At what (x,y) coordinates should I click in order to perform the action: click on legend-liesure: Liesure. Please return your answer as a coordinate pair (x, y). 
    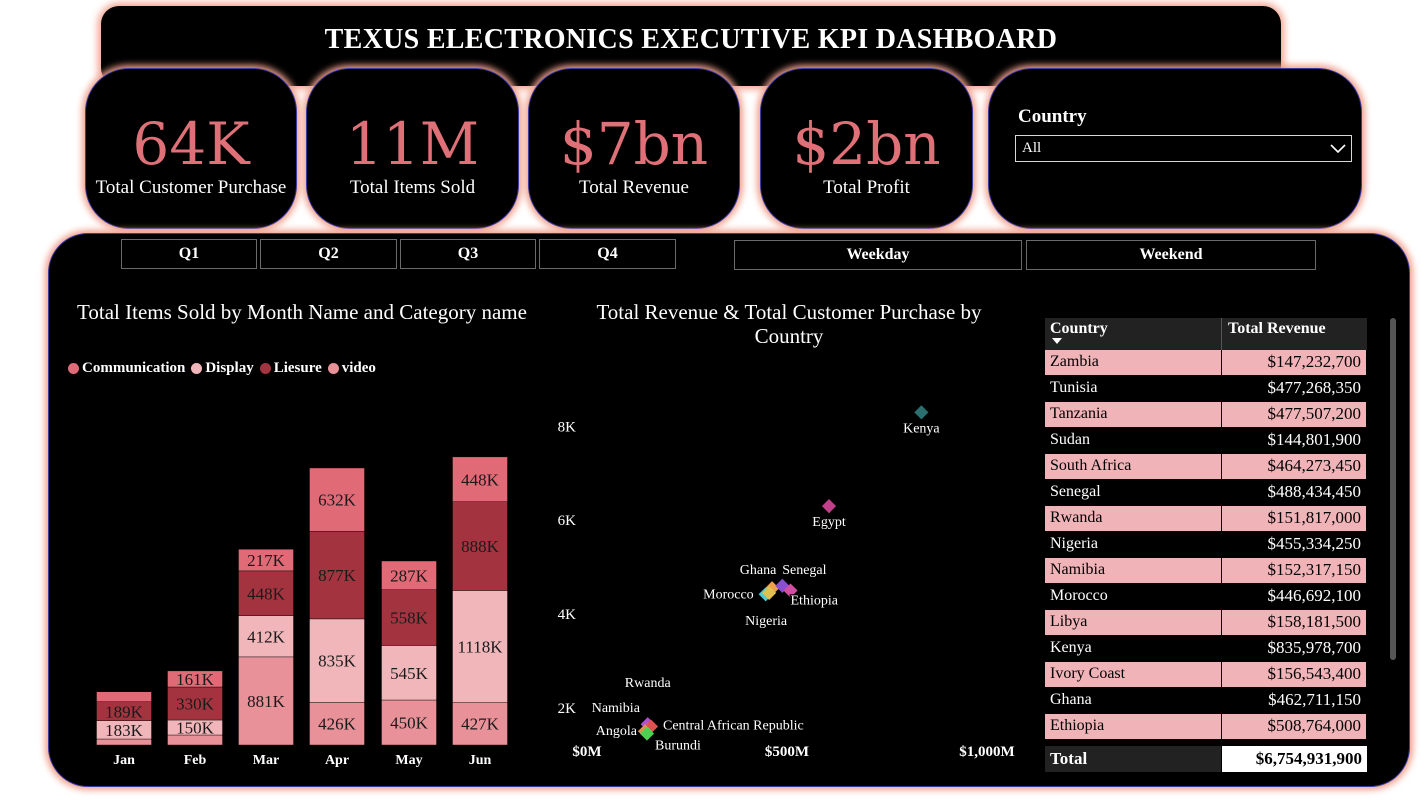
    Looking at the image, I should click on (290, 368).